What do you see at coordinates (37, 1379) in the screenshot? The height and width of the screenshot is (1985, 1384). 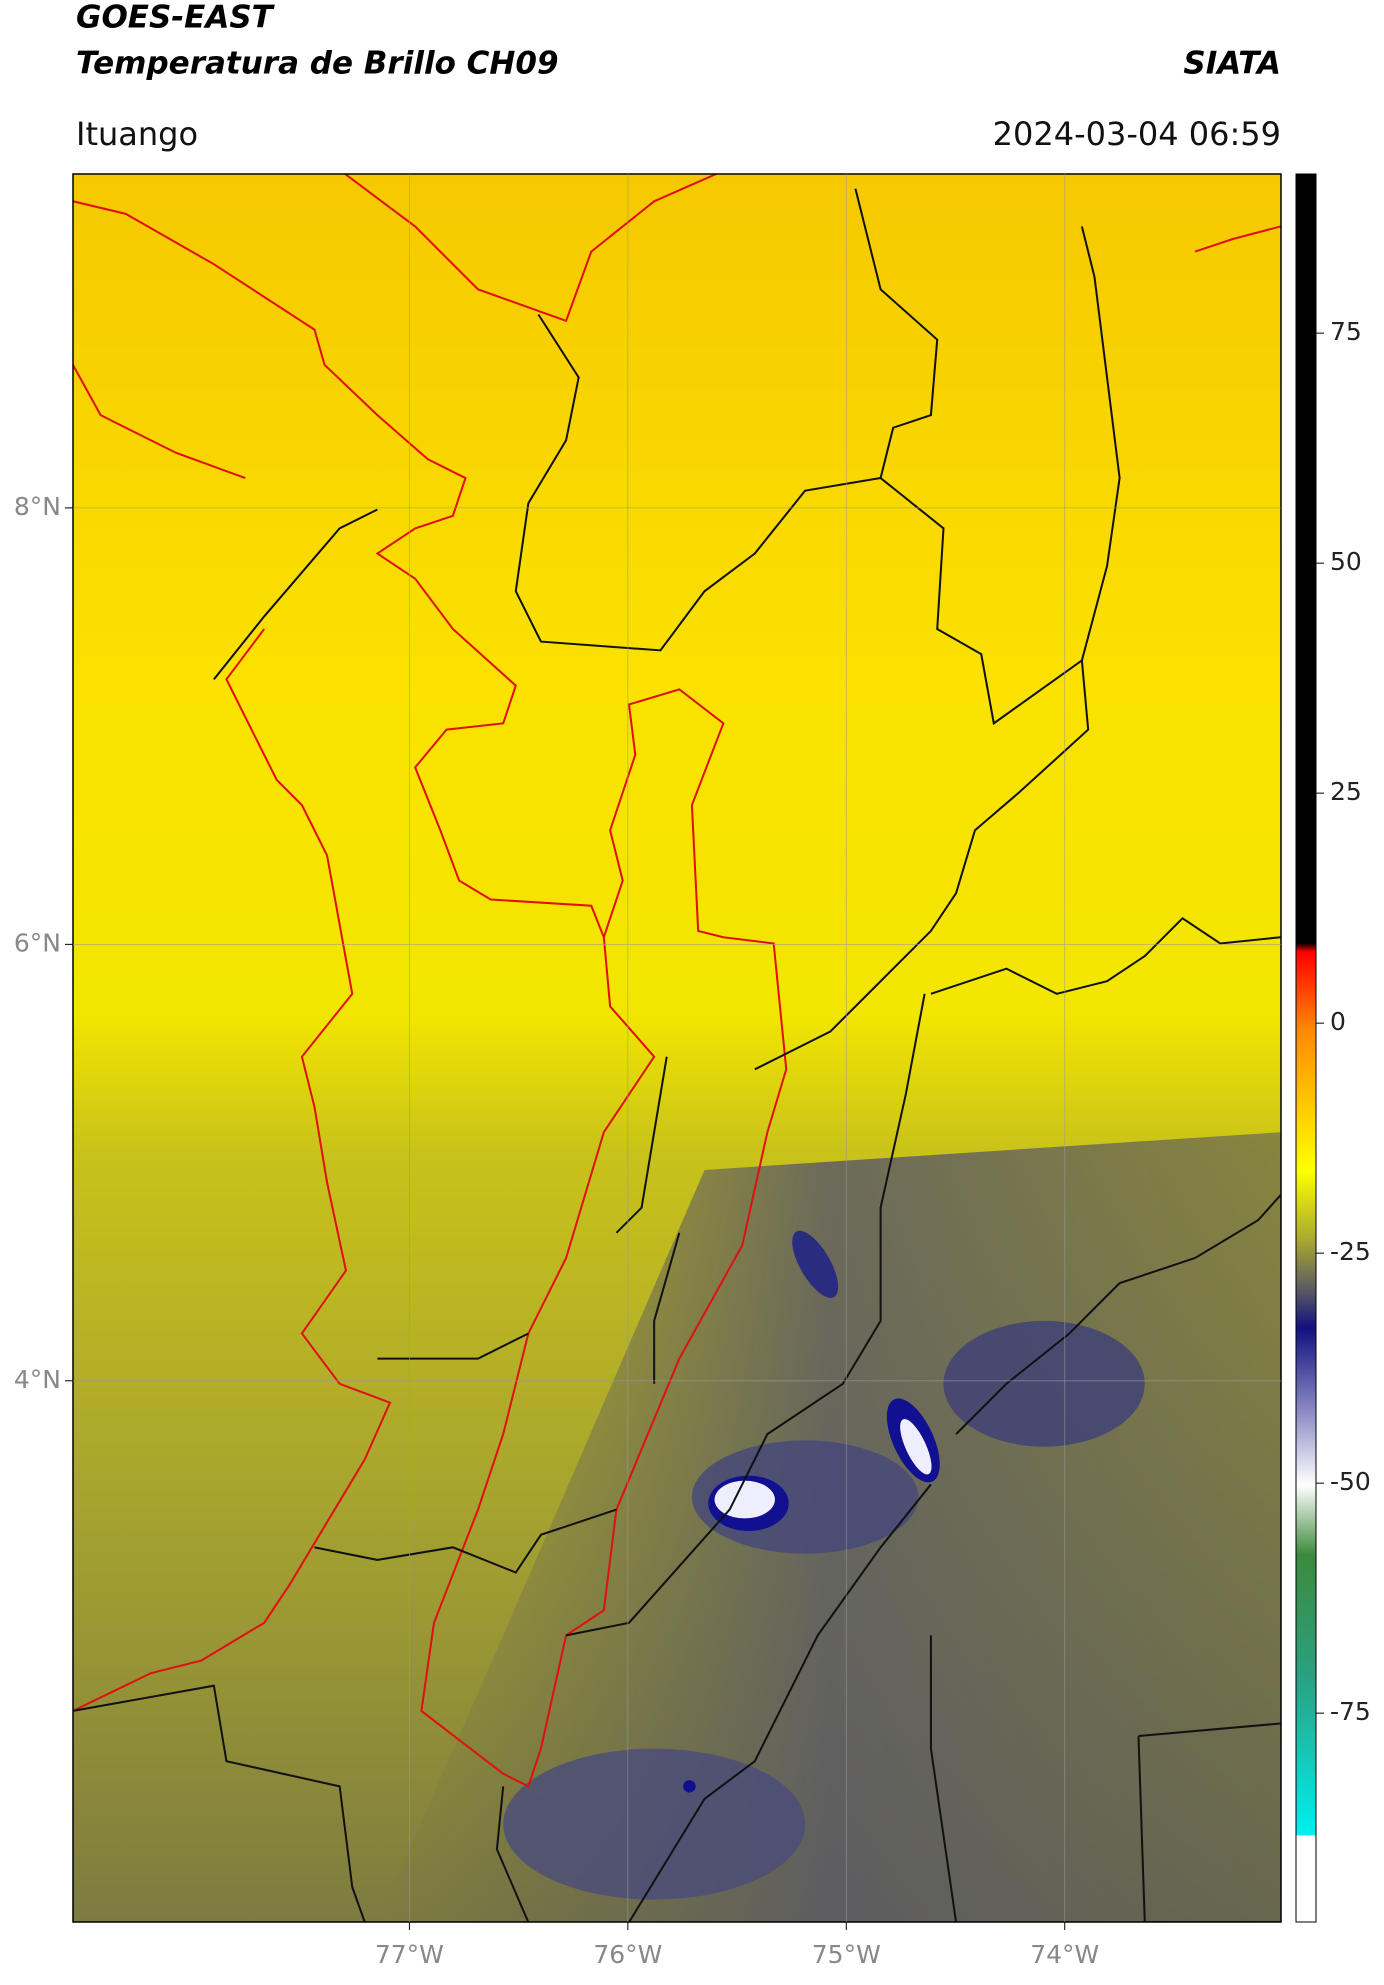 I see `y-tick-label: 4°N` at bounding box center [37, 1379].